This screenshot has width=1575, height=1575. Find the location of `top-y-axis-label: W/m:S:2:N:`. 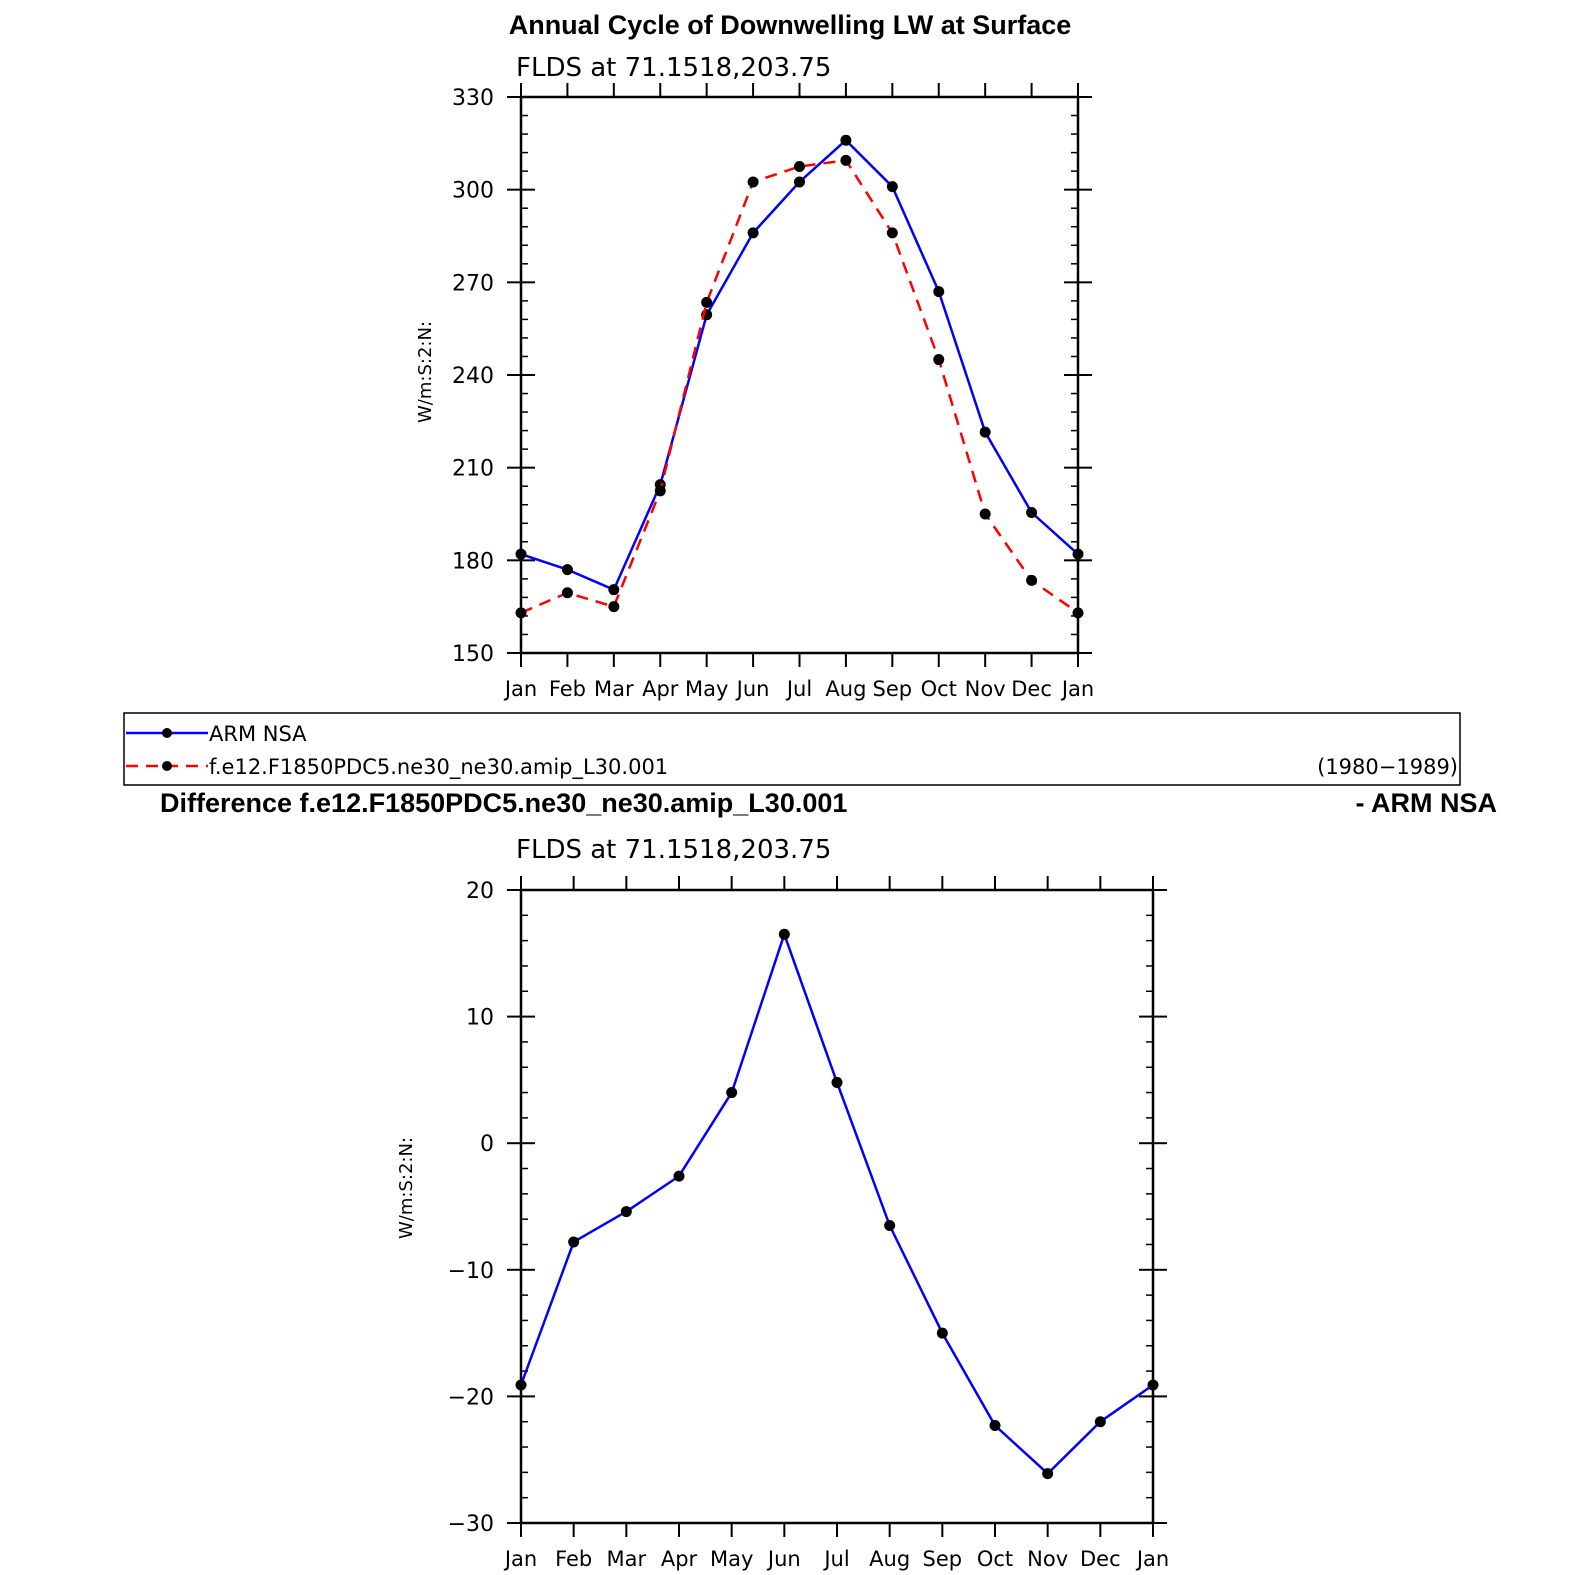

top-y-axis-label: W/m:S:2:N: is located at coordinates (425, 372).